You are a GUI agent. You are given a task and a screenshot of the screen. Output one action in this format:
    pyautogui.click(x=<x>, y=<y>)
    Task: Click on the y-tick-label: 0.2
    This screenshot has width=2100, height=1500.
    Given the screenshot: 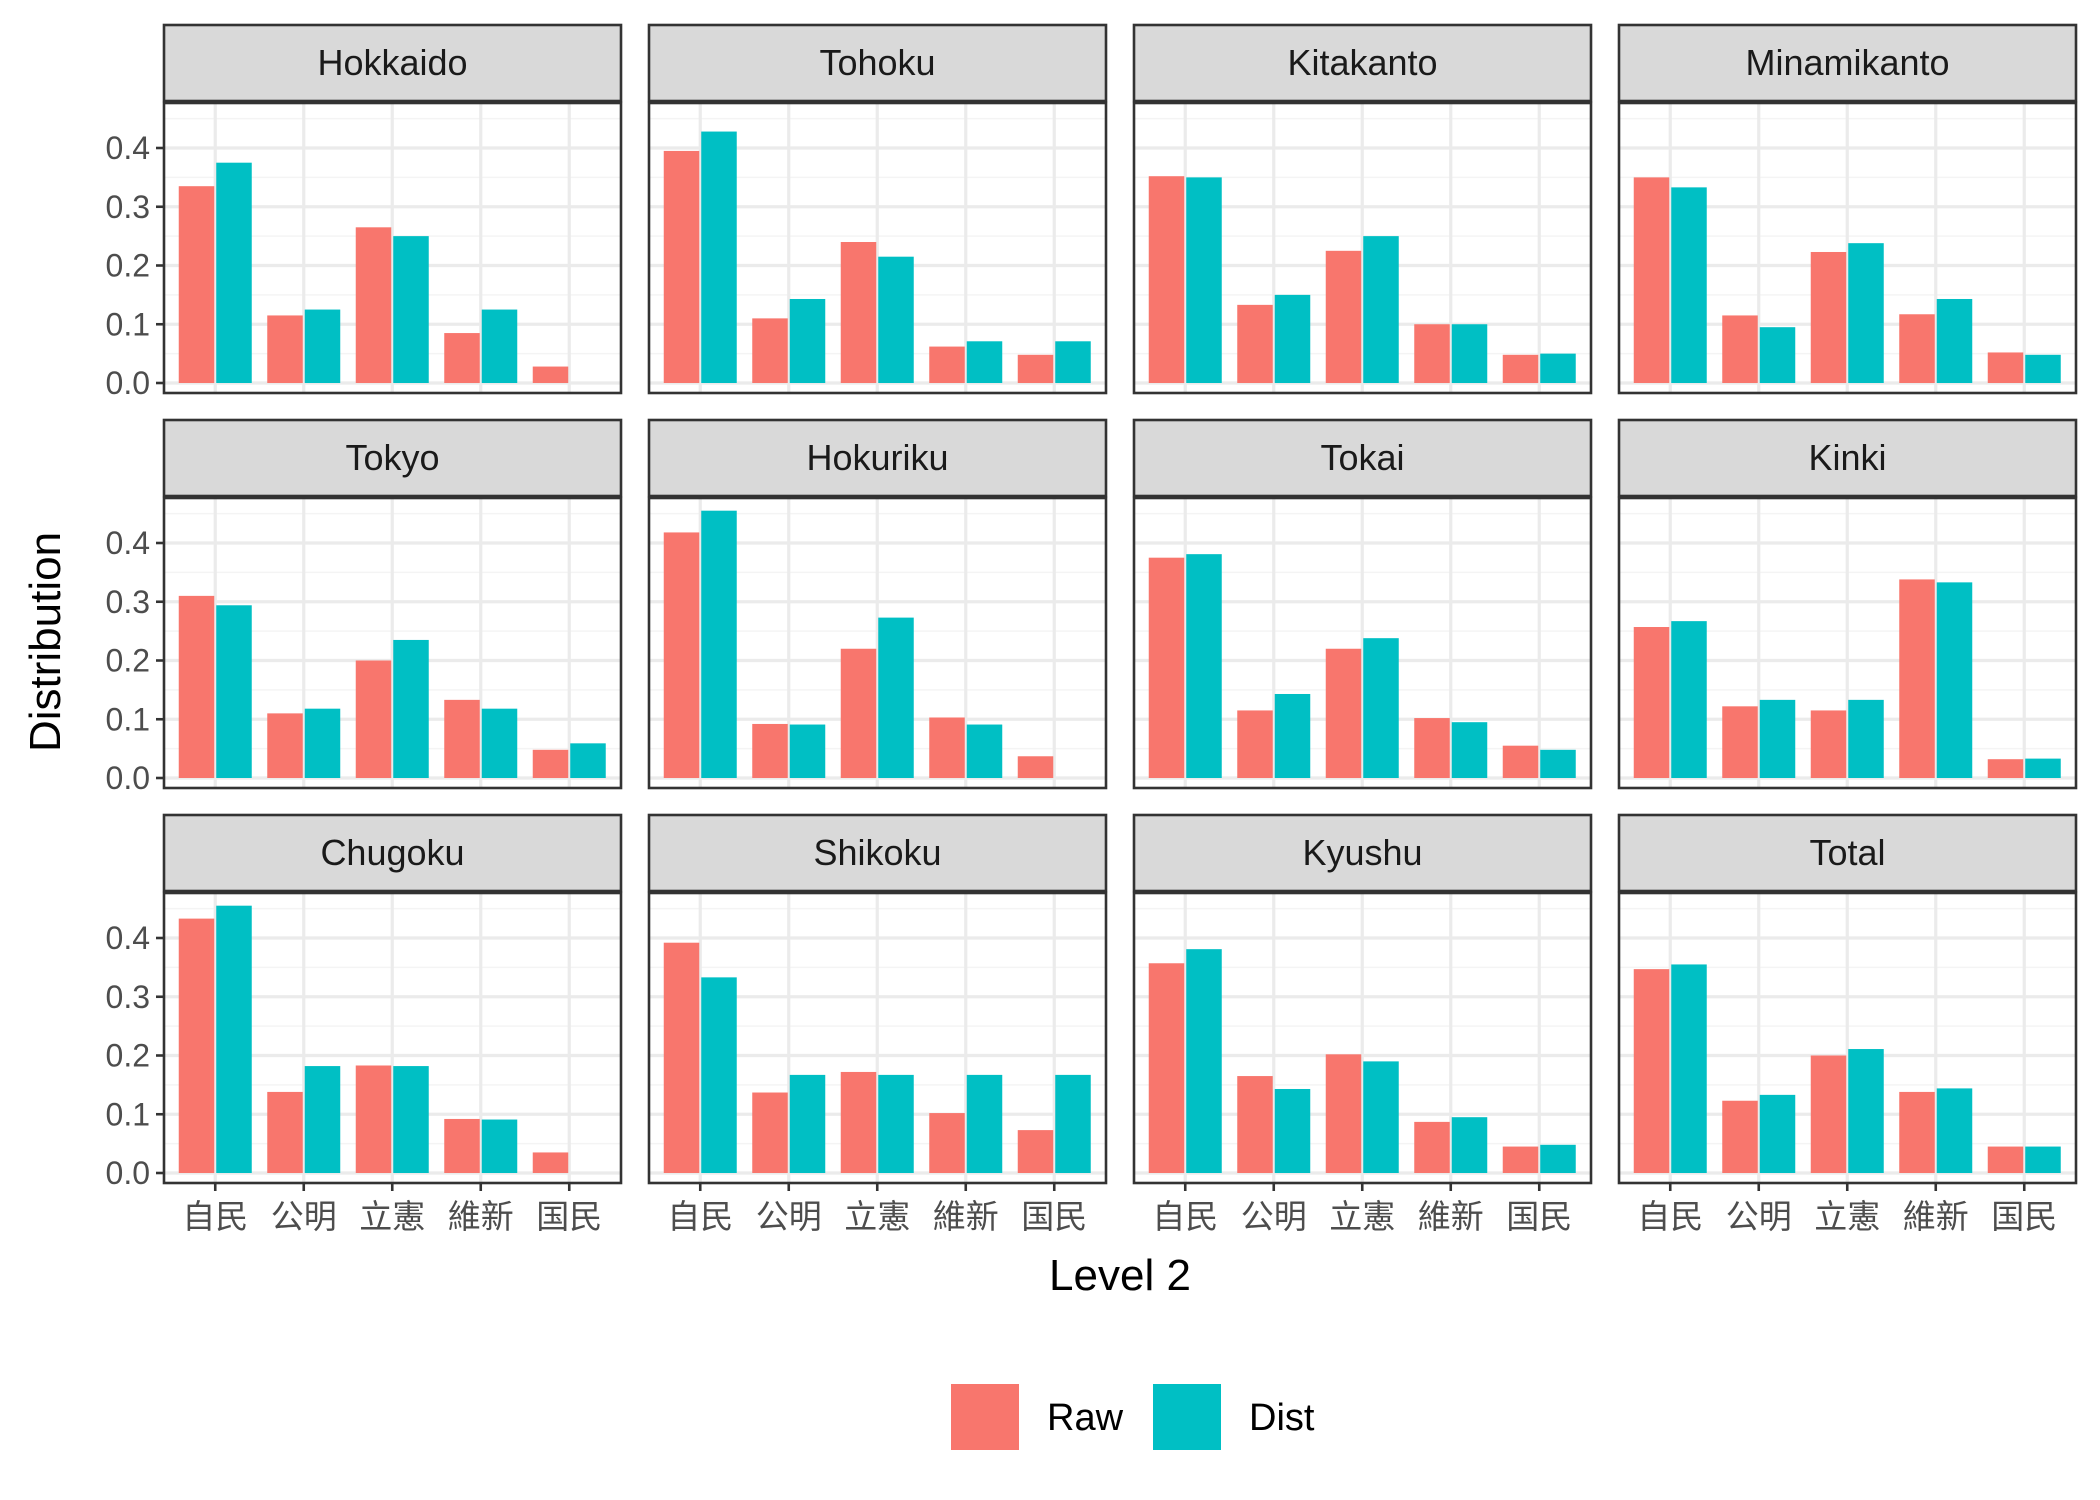 What is the action you would take?
    pyautogui.click(x=128, y=1056)
    